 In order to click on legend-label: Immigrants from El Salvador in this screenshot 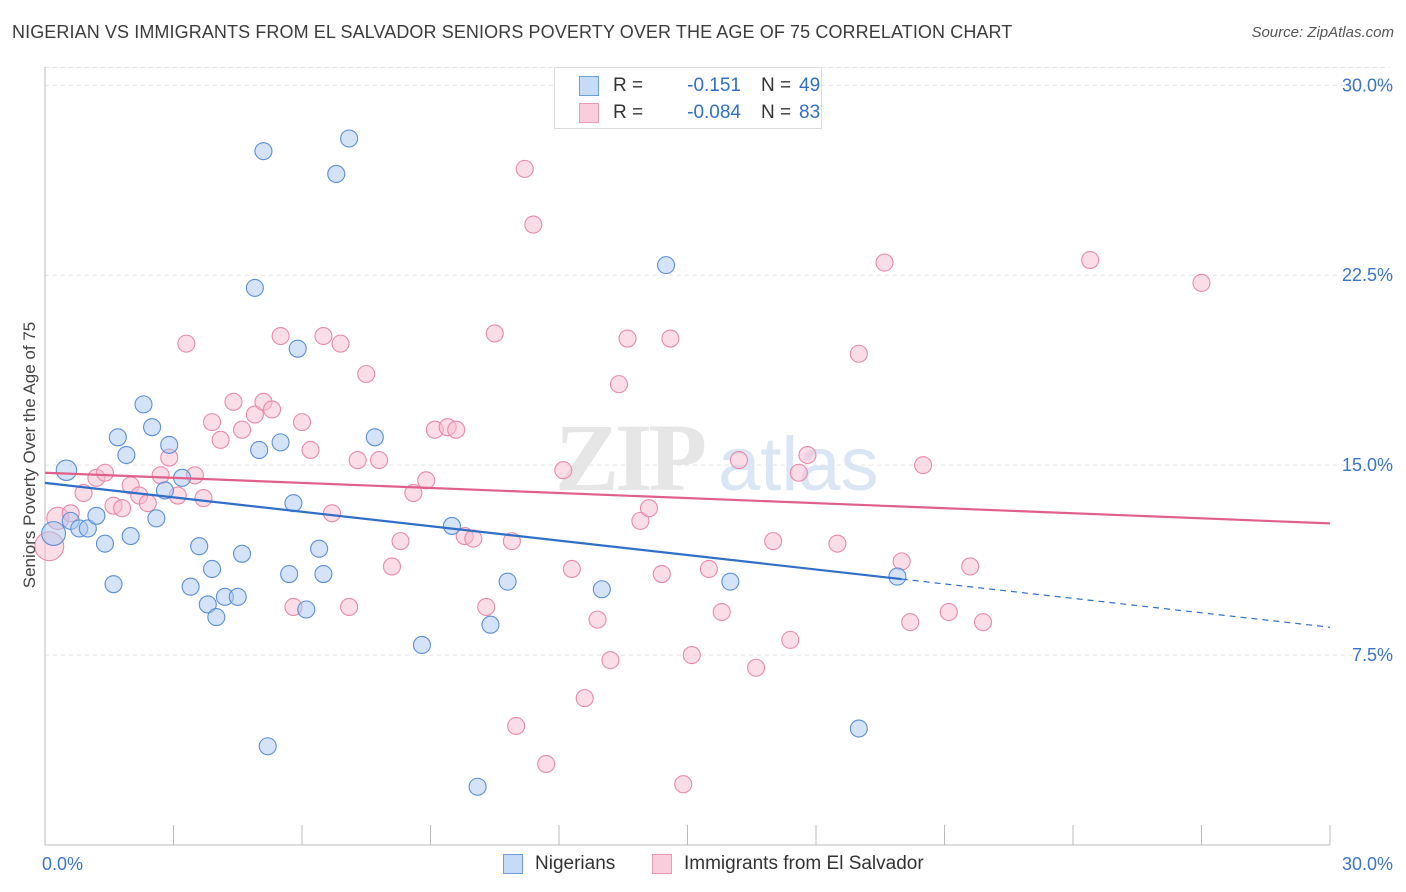, I will do `click(804, 863)`.